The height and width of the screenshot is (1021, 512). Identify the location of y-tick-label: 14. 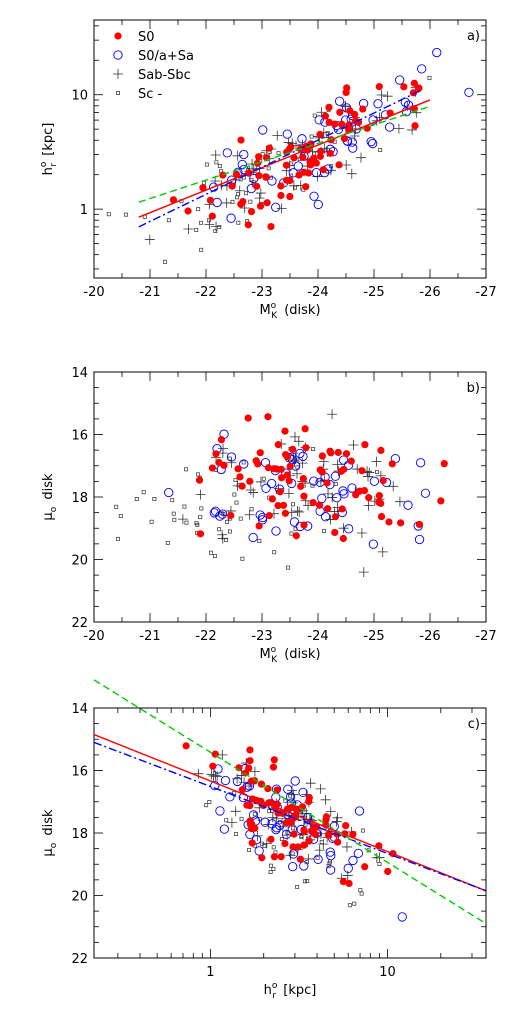
(79, 709).